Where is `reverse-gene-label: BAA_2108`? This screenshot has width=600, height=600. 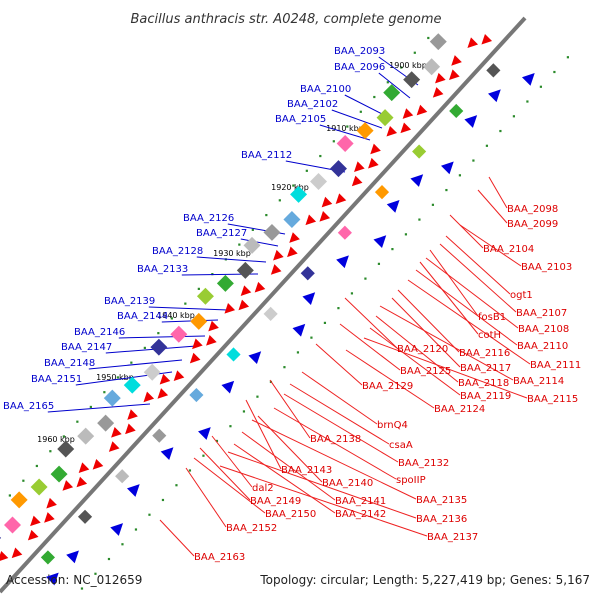
reverse-gene-label: BAA_2108 is located at coordinates (543, 329).